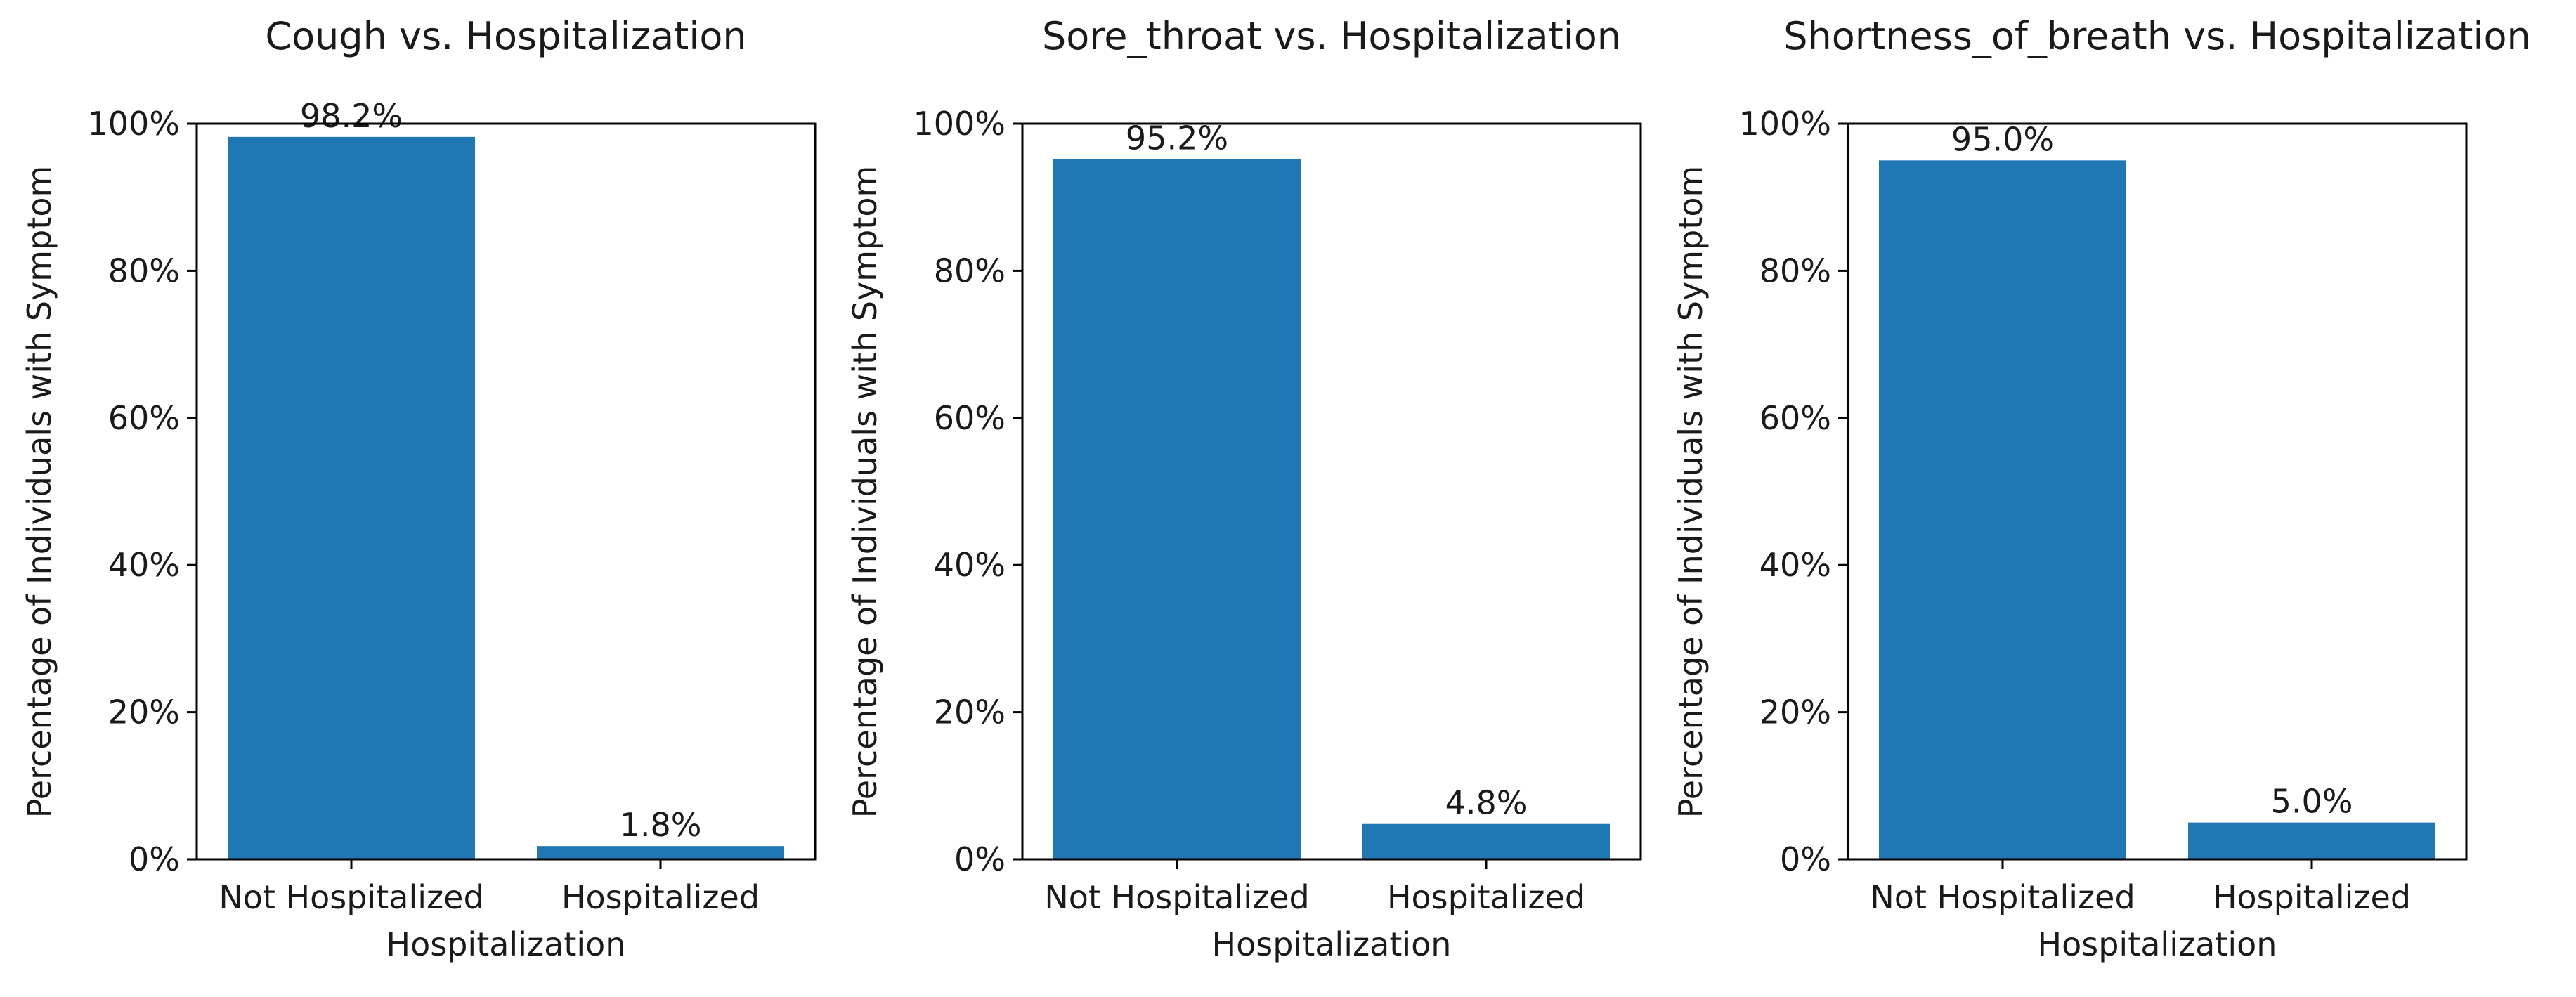 This screenshot has height=997, width=2576. Describe the element at coordinates (661, 825) in the screenshot. I see `data-label: 1.8%` at that location.